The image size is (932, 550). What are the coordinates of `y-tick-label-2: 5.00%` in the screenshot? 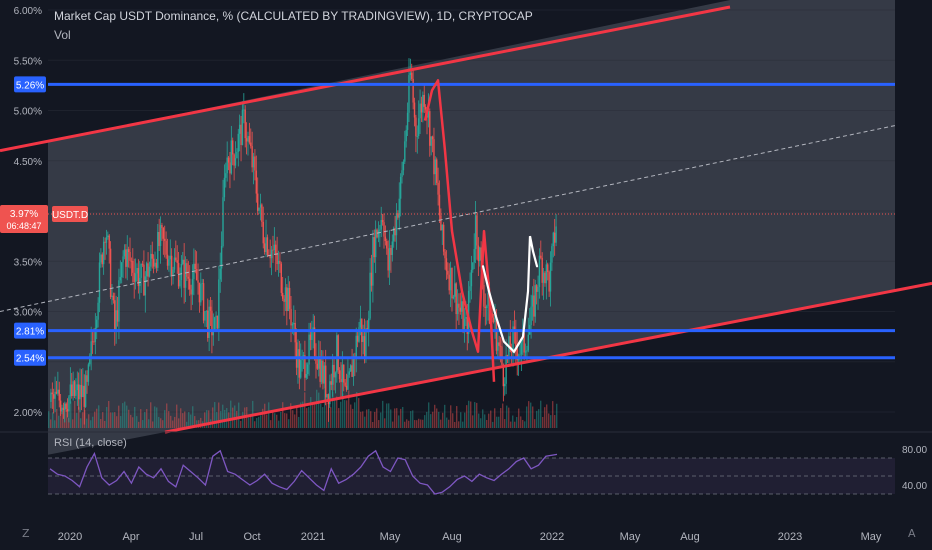 It's located at (28, 112).